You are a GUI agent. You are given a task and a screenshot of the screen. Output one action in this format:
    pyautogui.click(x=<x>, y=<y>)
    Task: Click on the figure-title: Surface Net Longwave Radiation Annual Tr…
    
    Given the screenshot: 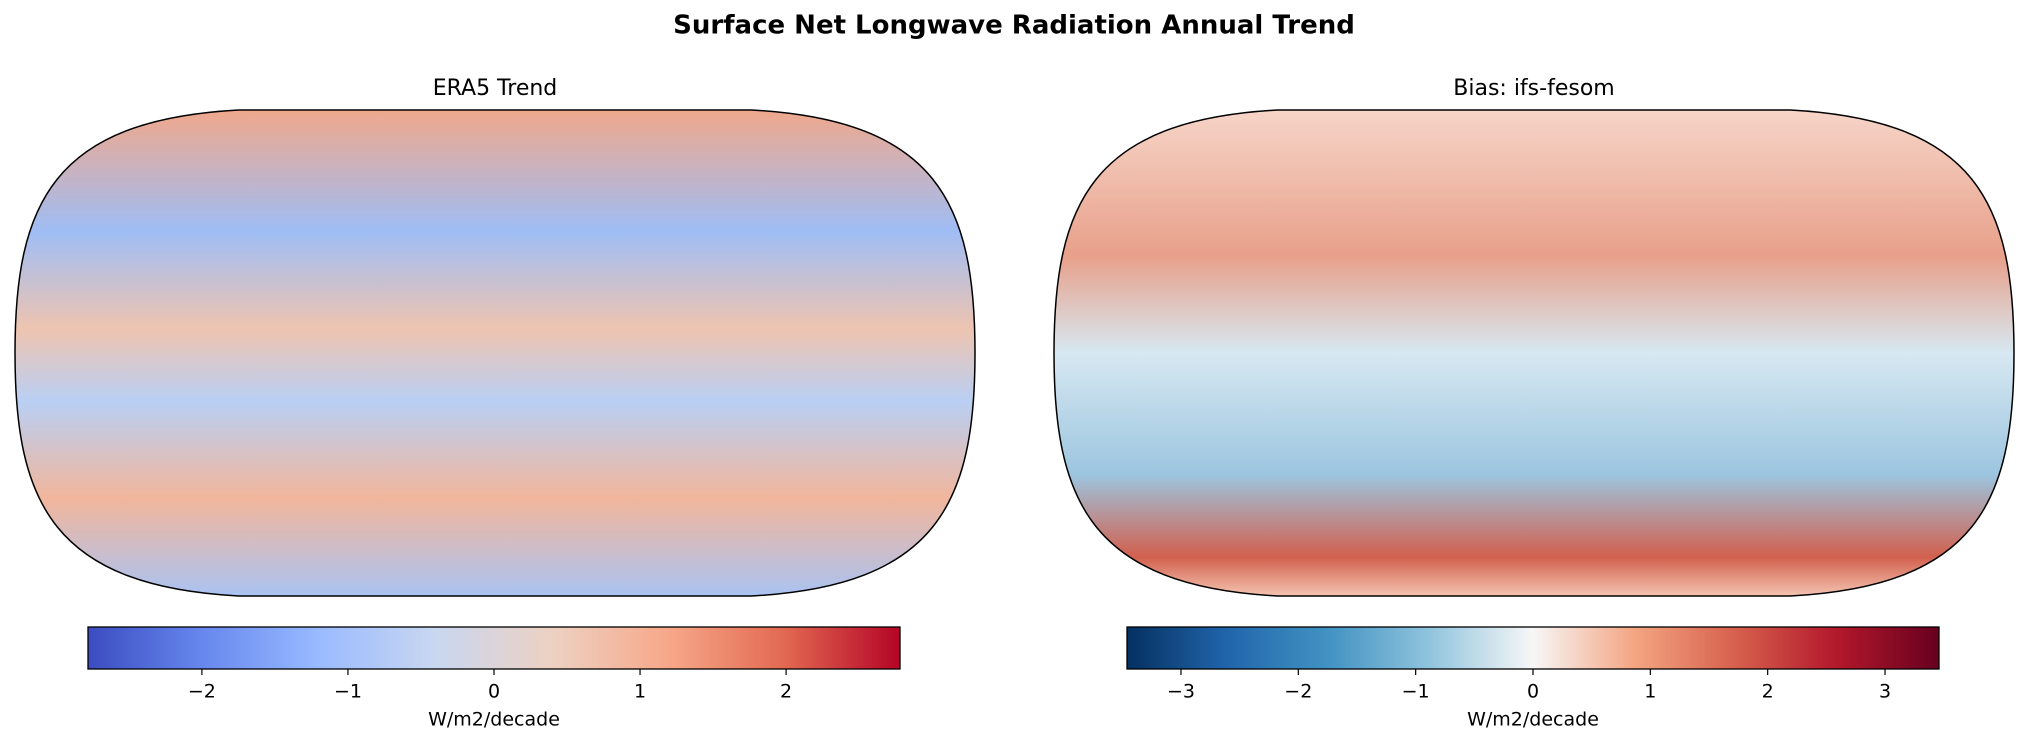 What is the action you would take?
    pyautogui.click(x=1014, y=26)
    